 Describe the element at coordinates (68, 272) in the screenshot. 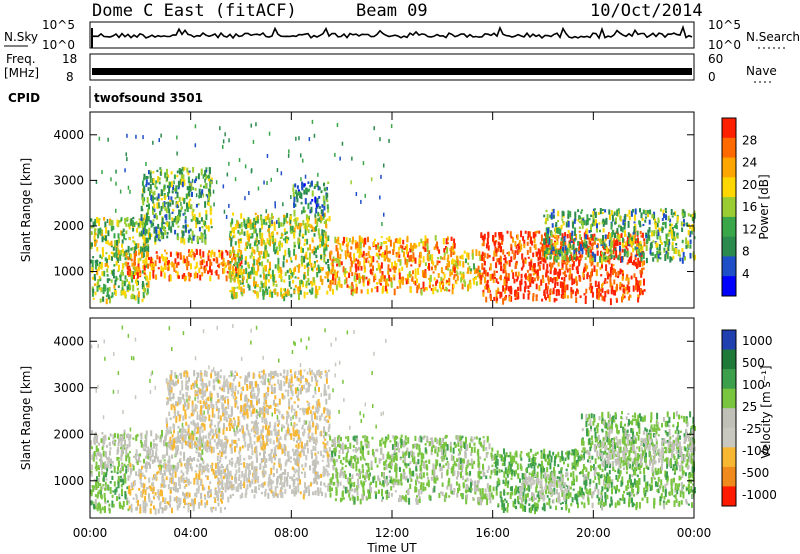

I see `power-ytick-label-0: 1000` at that location.